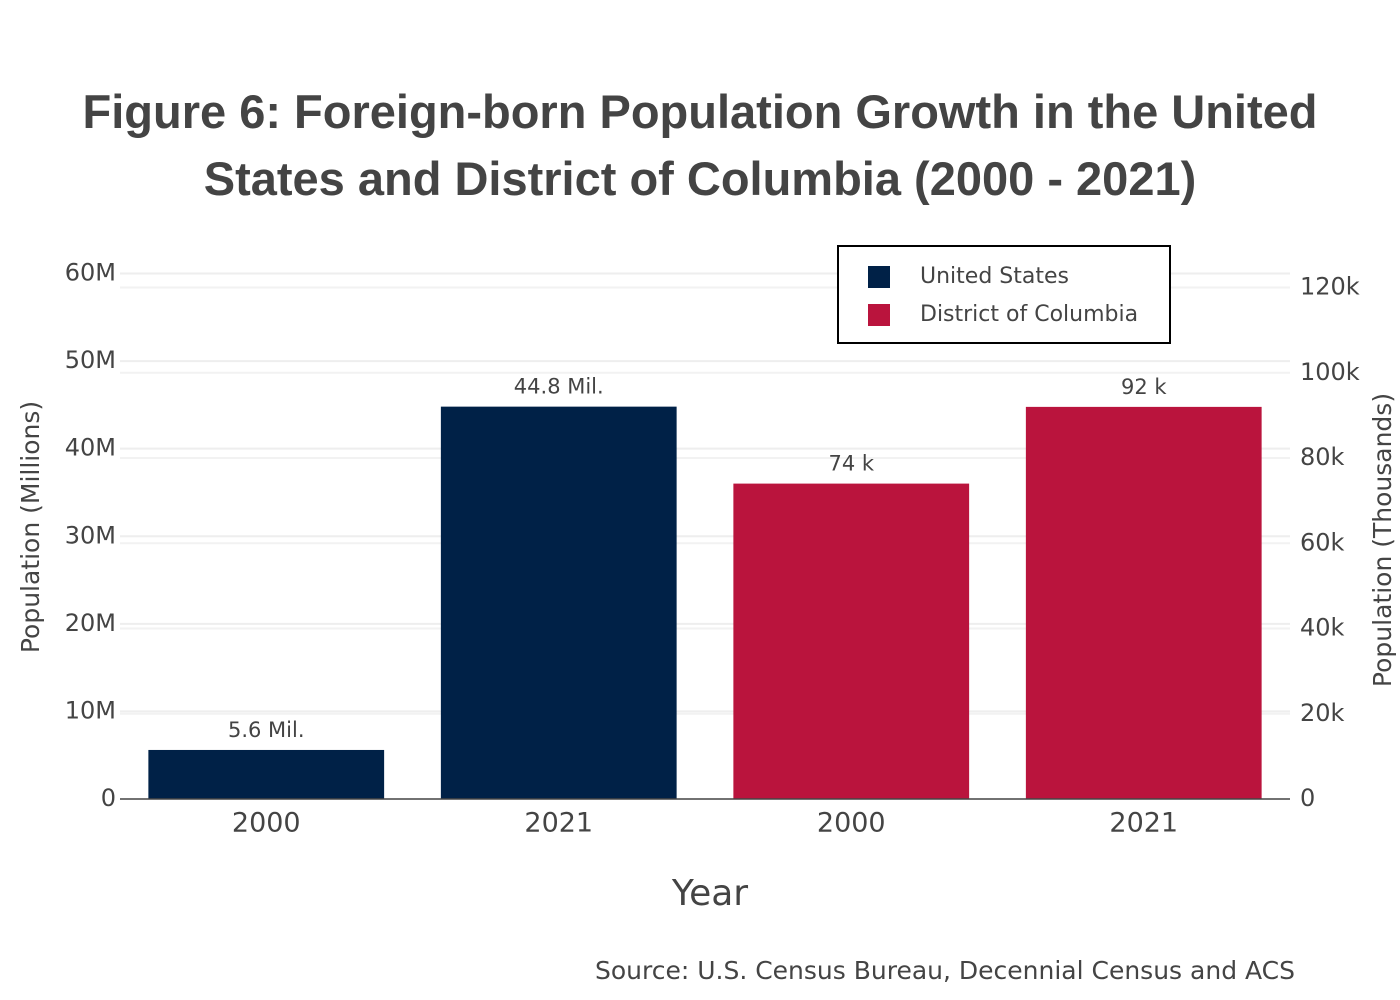 This screenshot has height=1000, width=1400. I want to click on legend-label: District of Columbia, so click(1029, 314).